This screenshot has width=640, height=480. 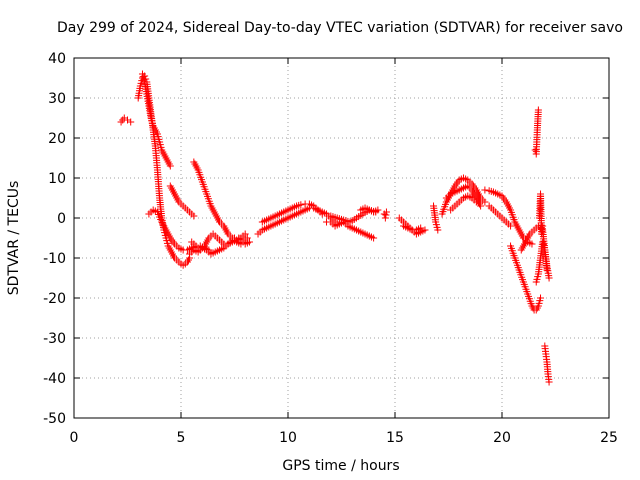 I want to click on y-tick-label: 10, so click(x=57, y=179).